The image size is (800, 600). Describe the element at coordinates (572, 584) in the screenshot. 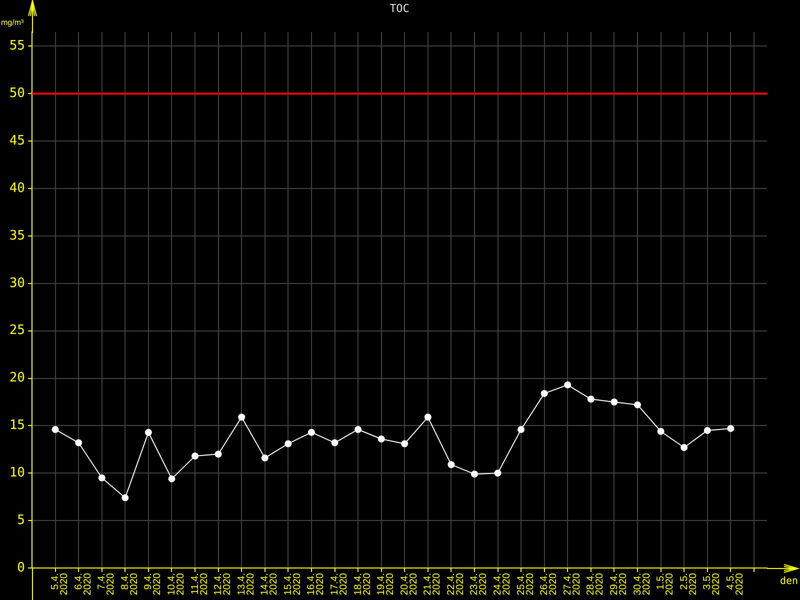

I see `x-tick-label: 27.4. 2020` at that location.